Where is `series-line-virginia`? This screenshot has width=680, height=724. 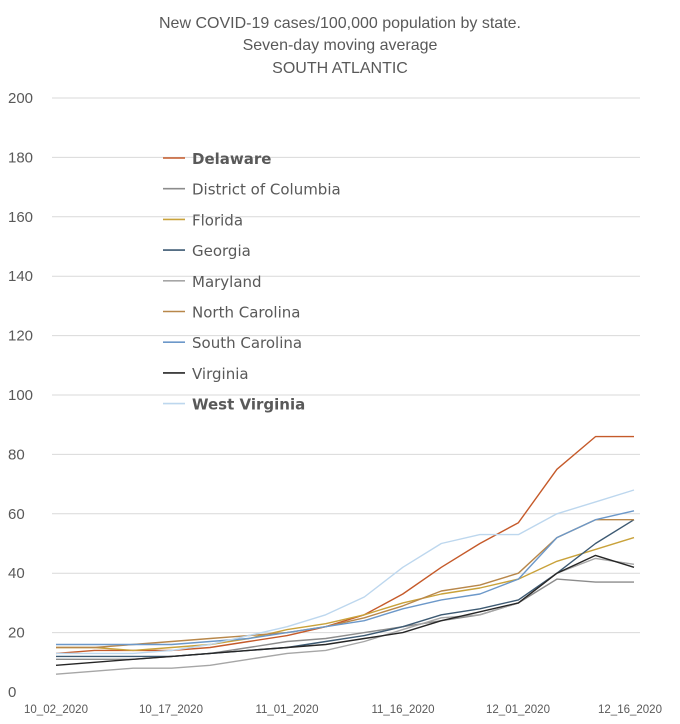
series-line-virginia is located at coordinates (345, 610).